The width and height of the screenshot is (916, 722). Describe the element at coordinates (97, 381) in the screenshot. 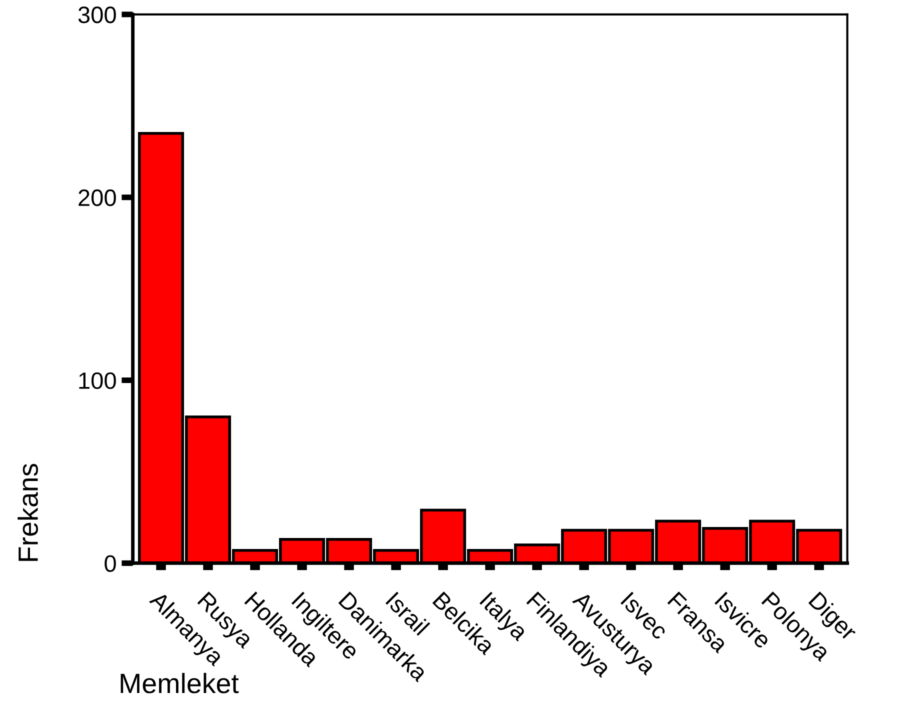

I see `y-tick-label: 100` at that location.